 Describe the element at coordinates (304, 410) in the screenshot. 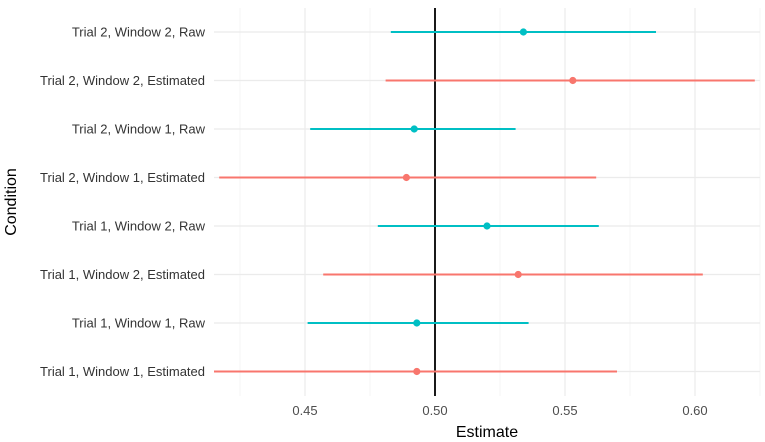

I see `x-tick-label: 0.45` at that location.